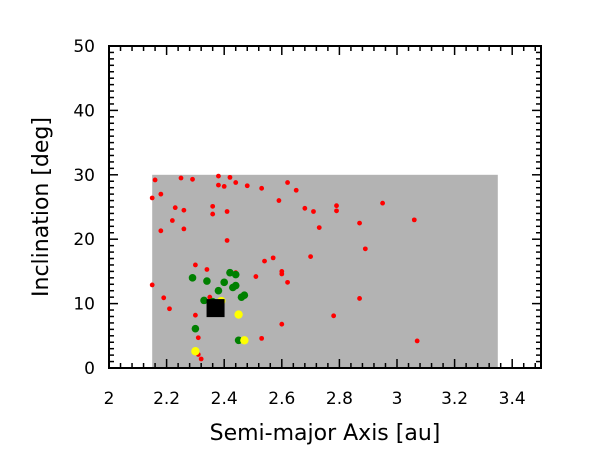 This screenshot has width=600, height=450. Describe the element at coordinates (281, 399) in the screenshot. I see `x-tick-label: 2.6` at that location.